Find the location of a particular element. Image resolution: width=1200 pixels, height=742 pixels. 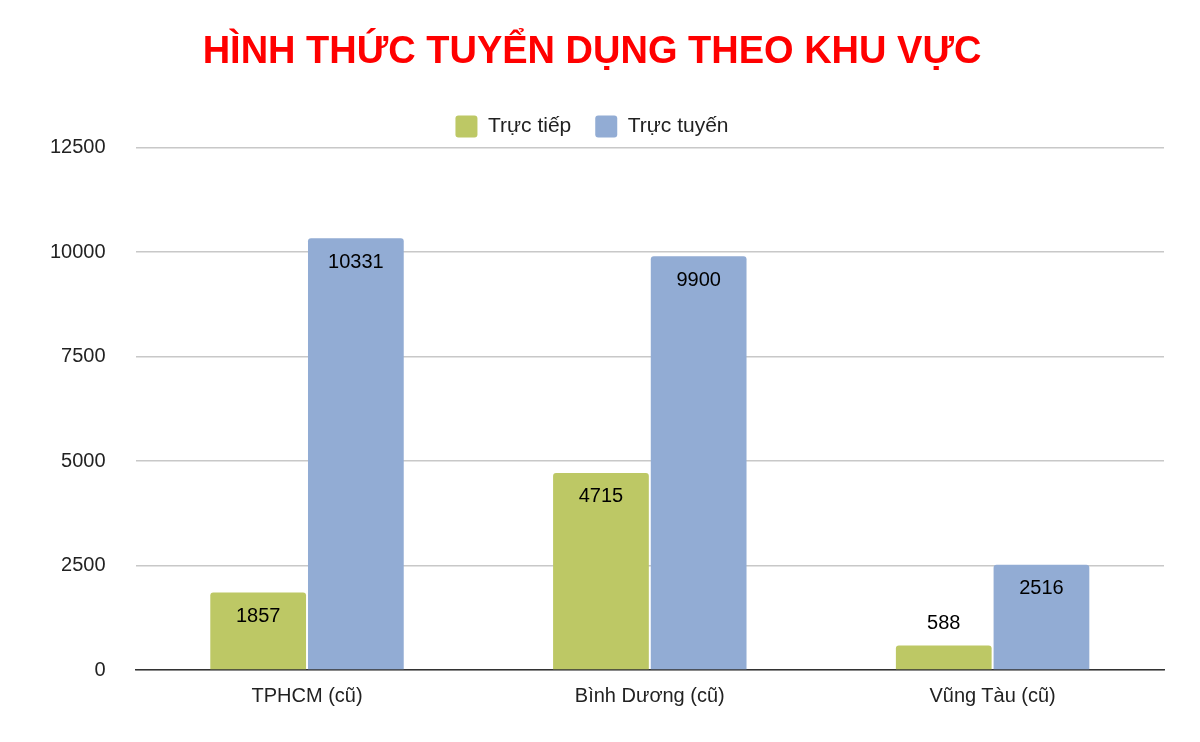

data-label: 588 is located at coordinates (944, 621).